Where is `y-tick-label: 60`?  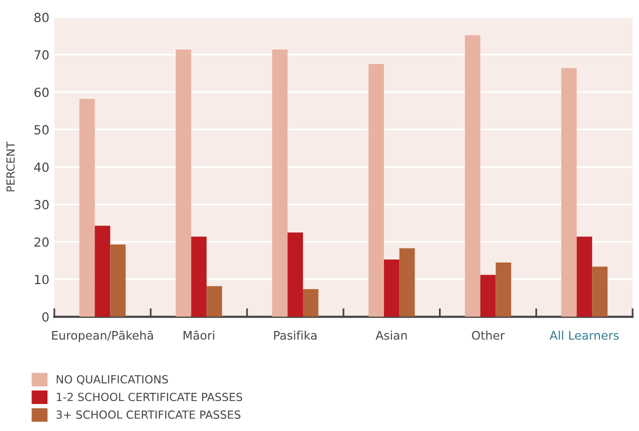 y-tick-label: 60 is located at coordinates (41, 93).